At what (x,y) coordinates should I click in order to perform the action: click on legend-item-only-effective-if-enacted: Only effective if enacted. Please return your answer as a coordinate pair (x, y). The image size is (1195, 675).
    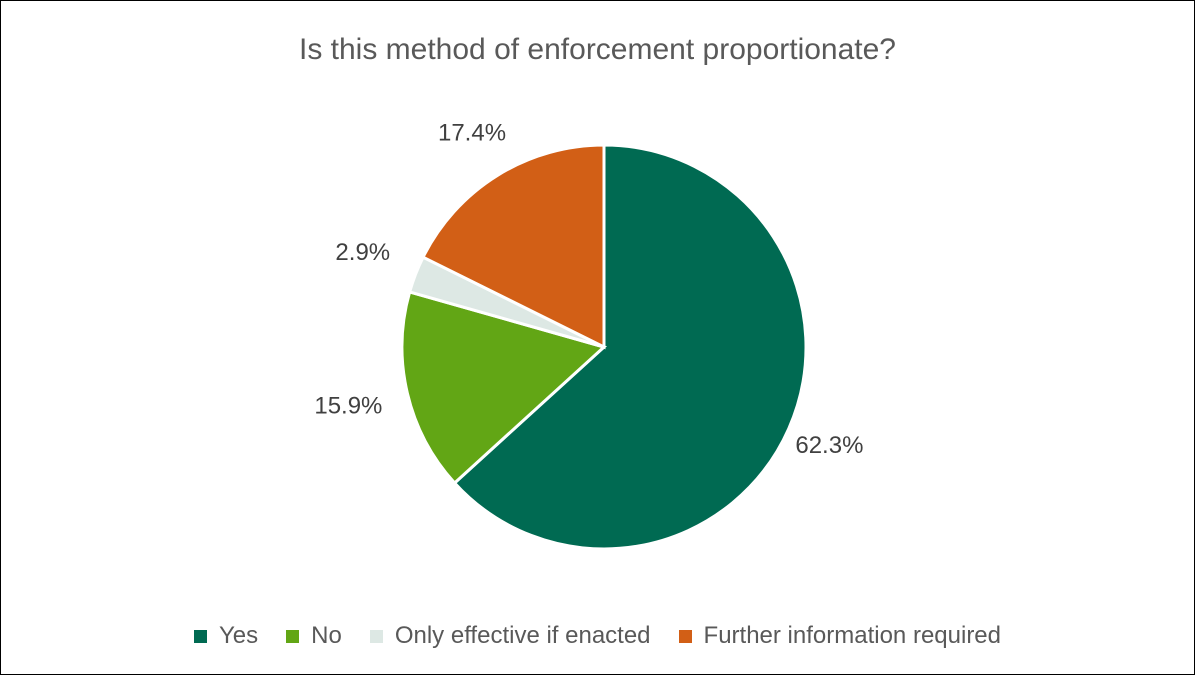
    Looking at the image, I should click on (510, 636).